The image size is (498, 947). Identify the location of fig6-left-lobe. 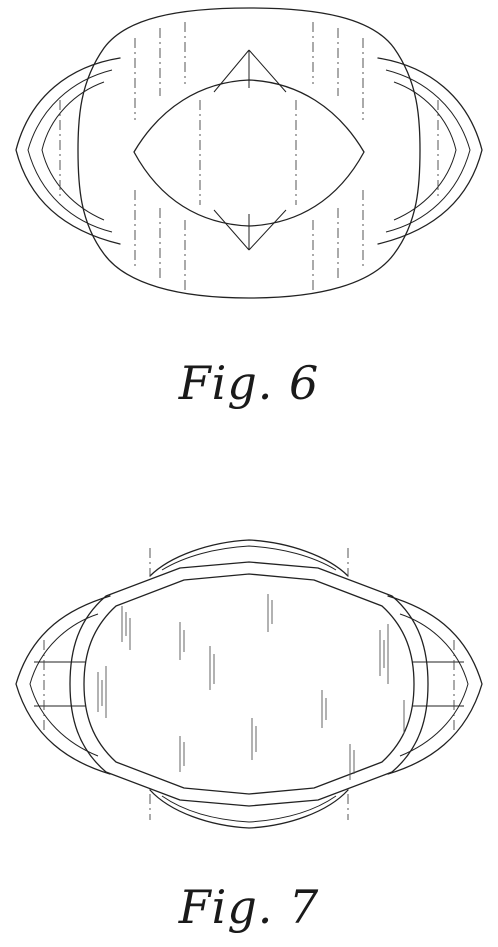
(68, 151).